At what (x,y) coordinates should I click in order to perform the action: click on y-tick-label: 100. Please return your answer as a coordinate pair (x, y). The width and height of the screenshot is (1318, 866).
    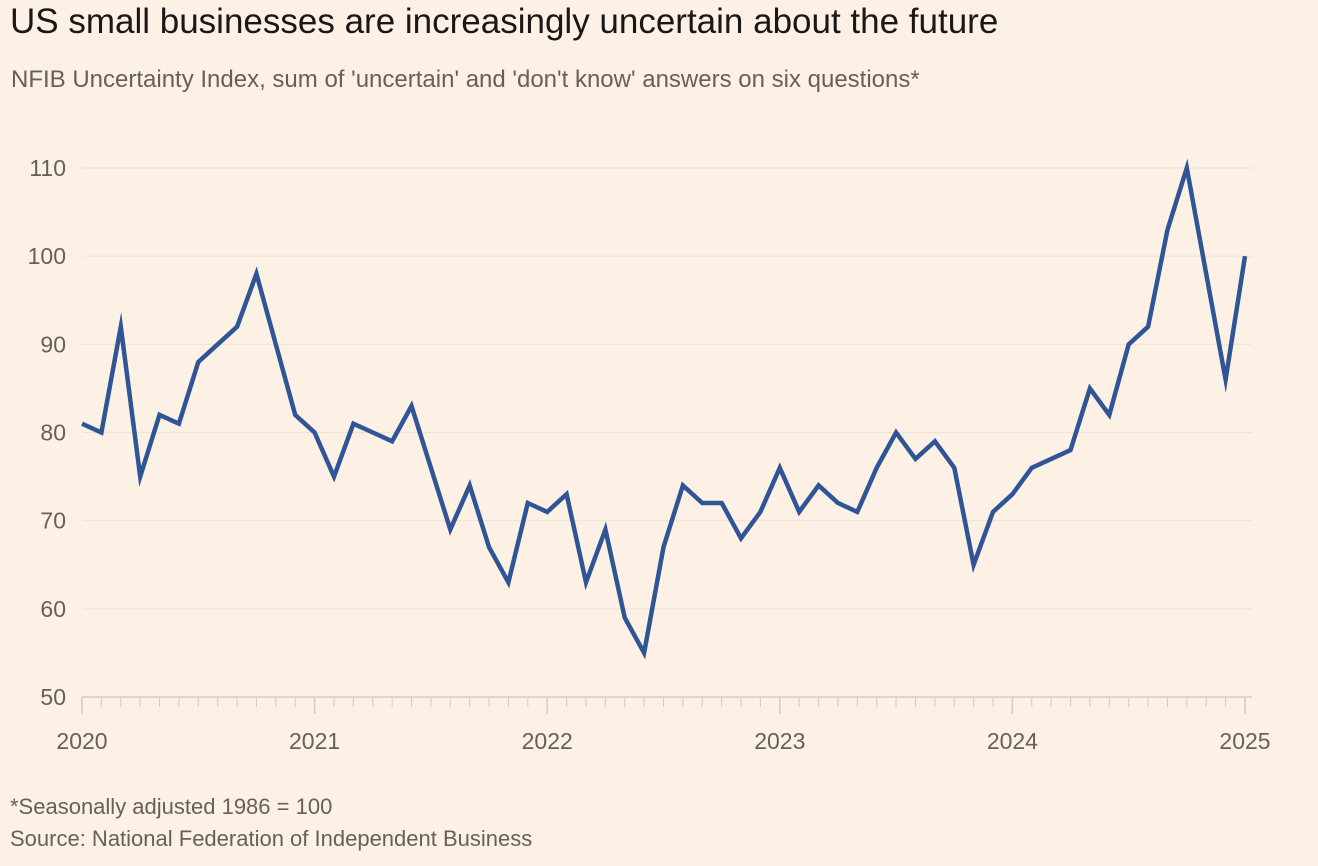
    Looking at the image, I should click on (47, 256).